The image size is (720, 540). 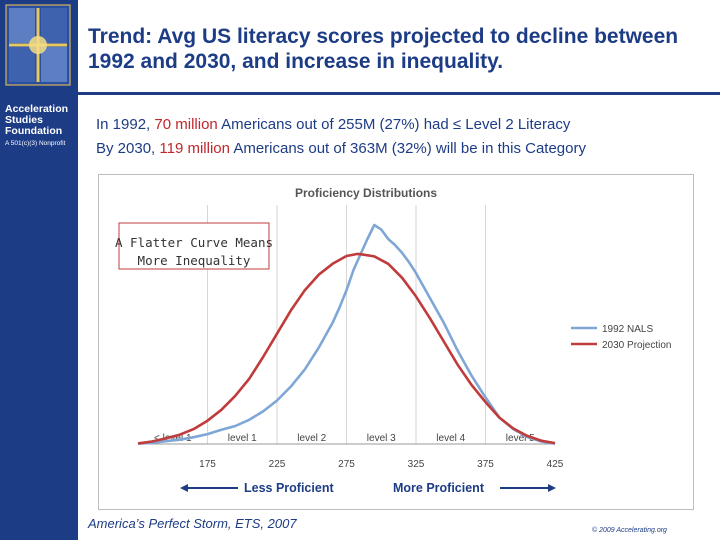 What do you see at coordinates (194, 148) in the screenshot?
I see `stat-2030-highlight: 119 million` at bounding box center [194, 148].